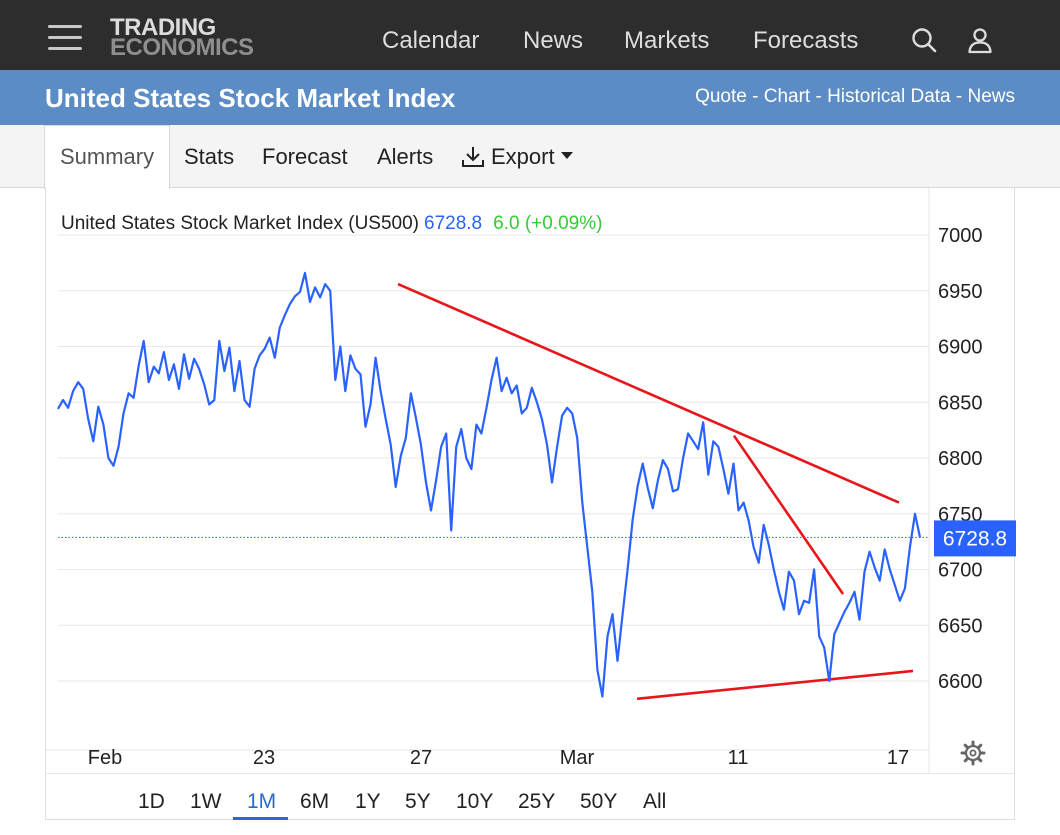 The height and width of the screenshot is (835, 1060). Describe the element at coordinates (260, 818) in the screenshot. I see `active-range-indicator` at that location.